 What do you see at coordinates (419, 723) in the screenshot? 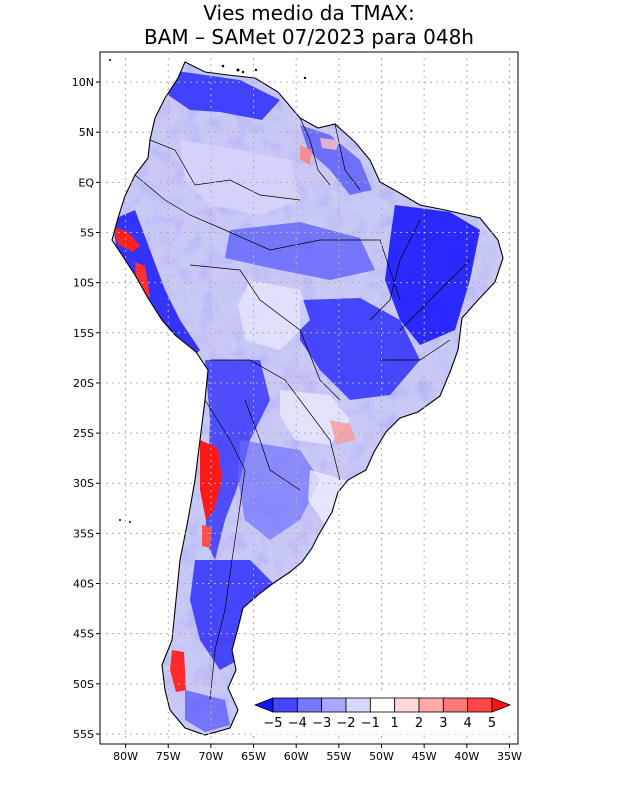
I see `colorbar-label: 2` at bounding box center [419, 723].